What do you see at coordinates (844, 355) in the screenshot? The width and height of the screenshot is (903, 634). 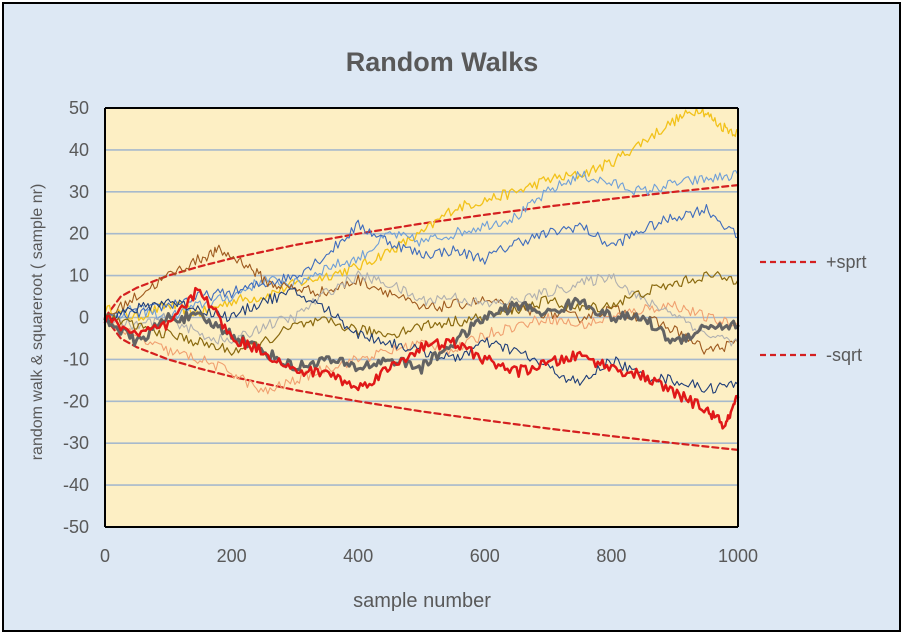 I see `legend-label: -sqrt` at bounding box center [844, 355].